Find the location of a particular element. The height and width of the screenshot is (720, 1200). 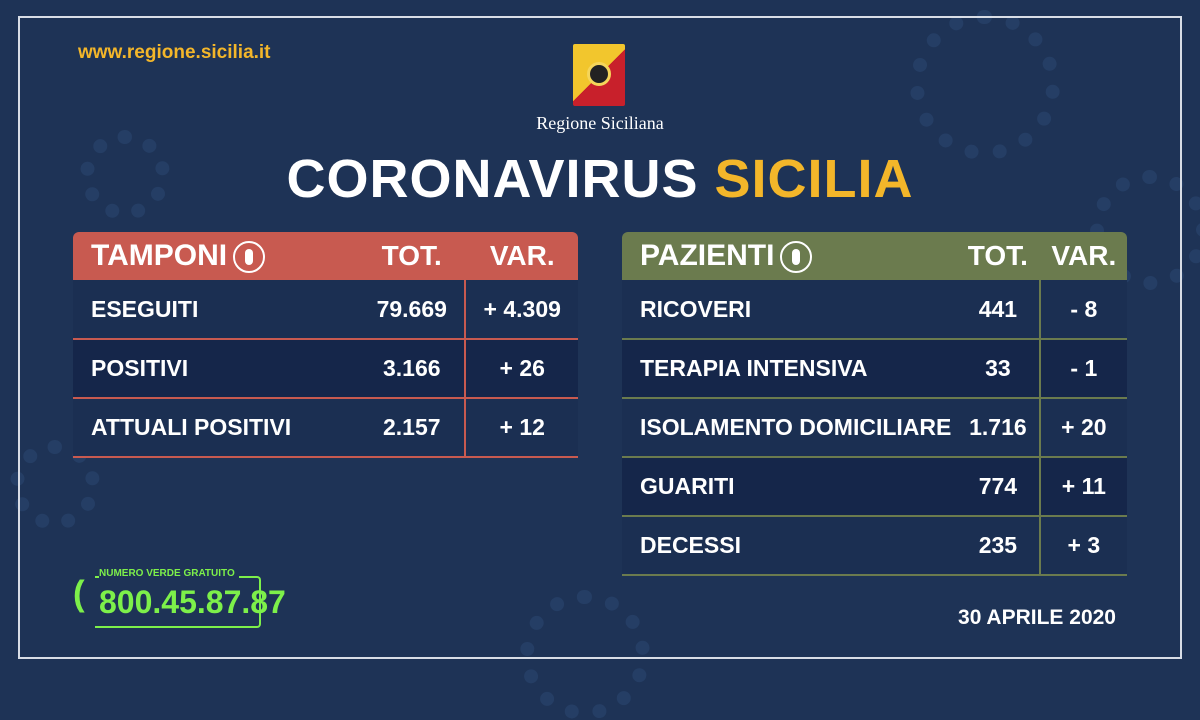

row-var: + 12 is located at coordinates (521, 428).